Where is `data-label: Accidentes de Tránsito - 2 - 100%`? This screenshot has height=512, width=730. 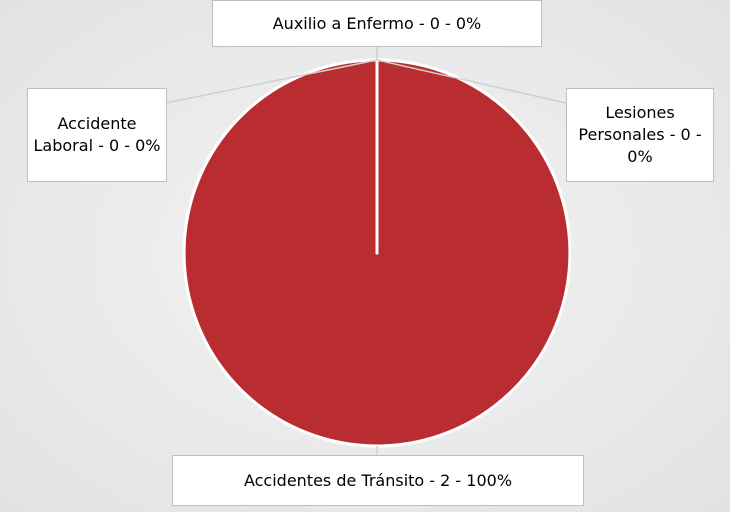 data-label: Accidentes de Tránsito - 2 - 100% is located at coordinates (378, 480).